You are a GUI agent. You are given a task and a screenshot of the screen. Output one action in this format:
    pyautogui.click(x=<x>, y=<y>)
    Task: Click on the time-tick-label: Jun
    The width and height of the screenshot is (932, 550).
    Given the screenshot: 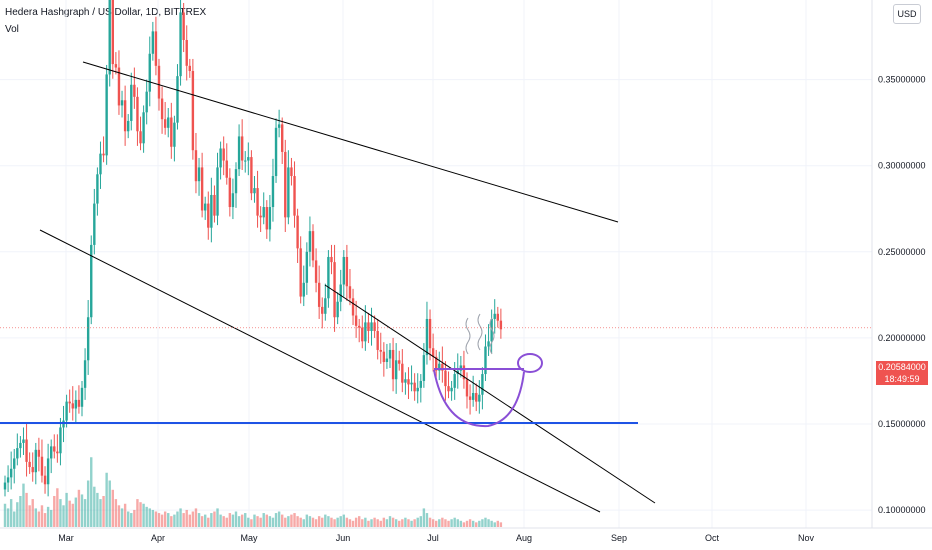 What is the action you would take?
    pyautogui.click(x=343, y=538)
    